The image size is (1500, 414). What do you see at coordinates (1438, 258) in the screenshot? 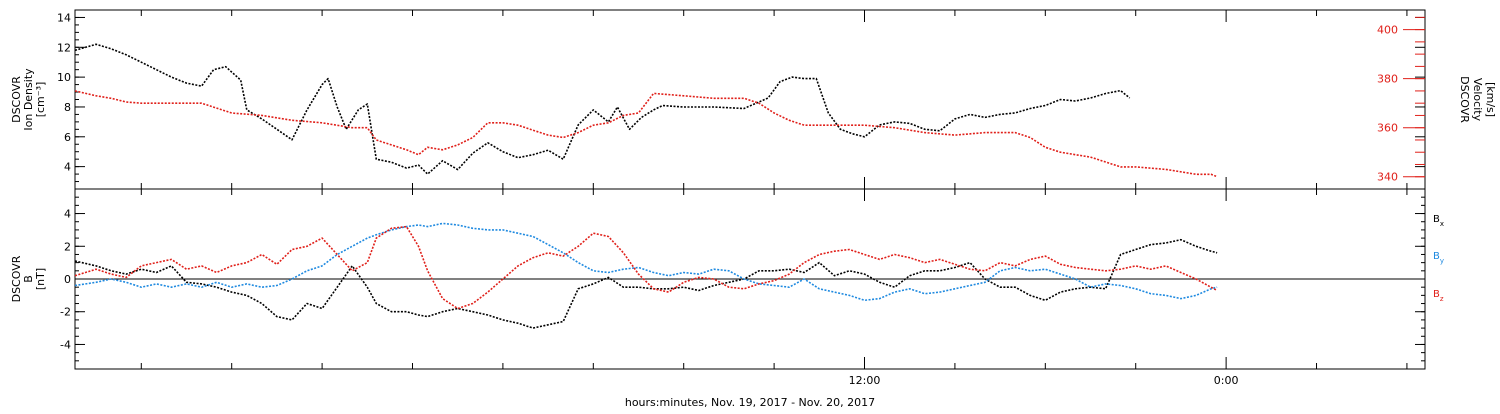
I see `legend-By: By` at bounding box center [1438, 258].